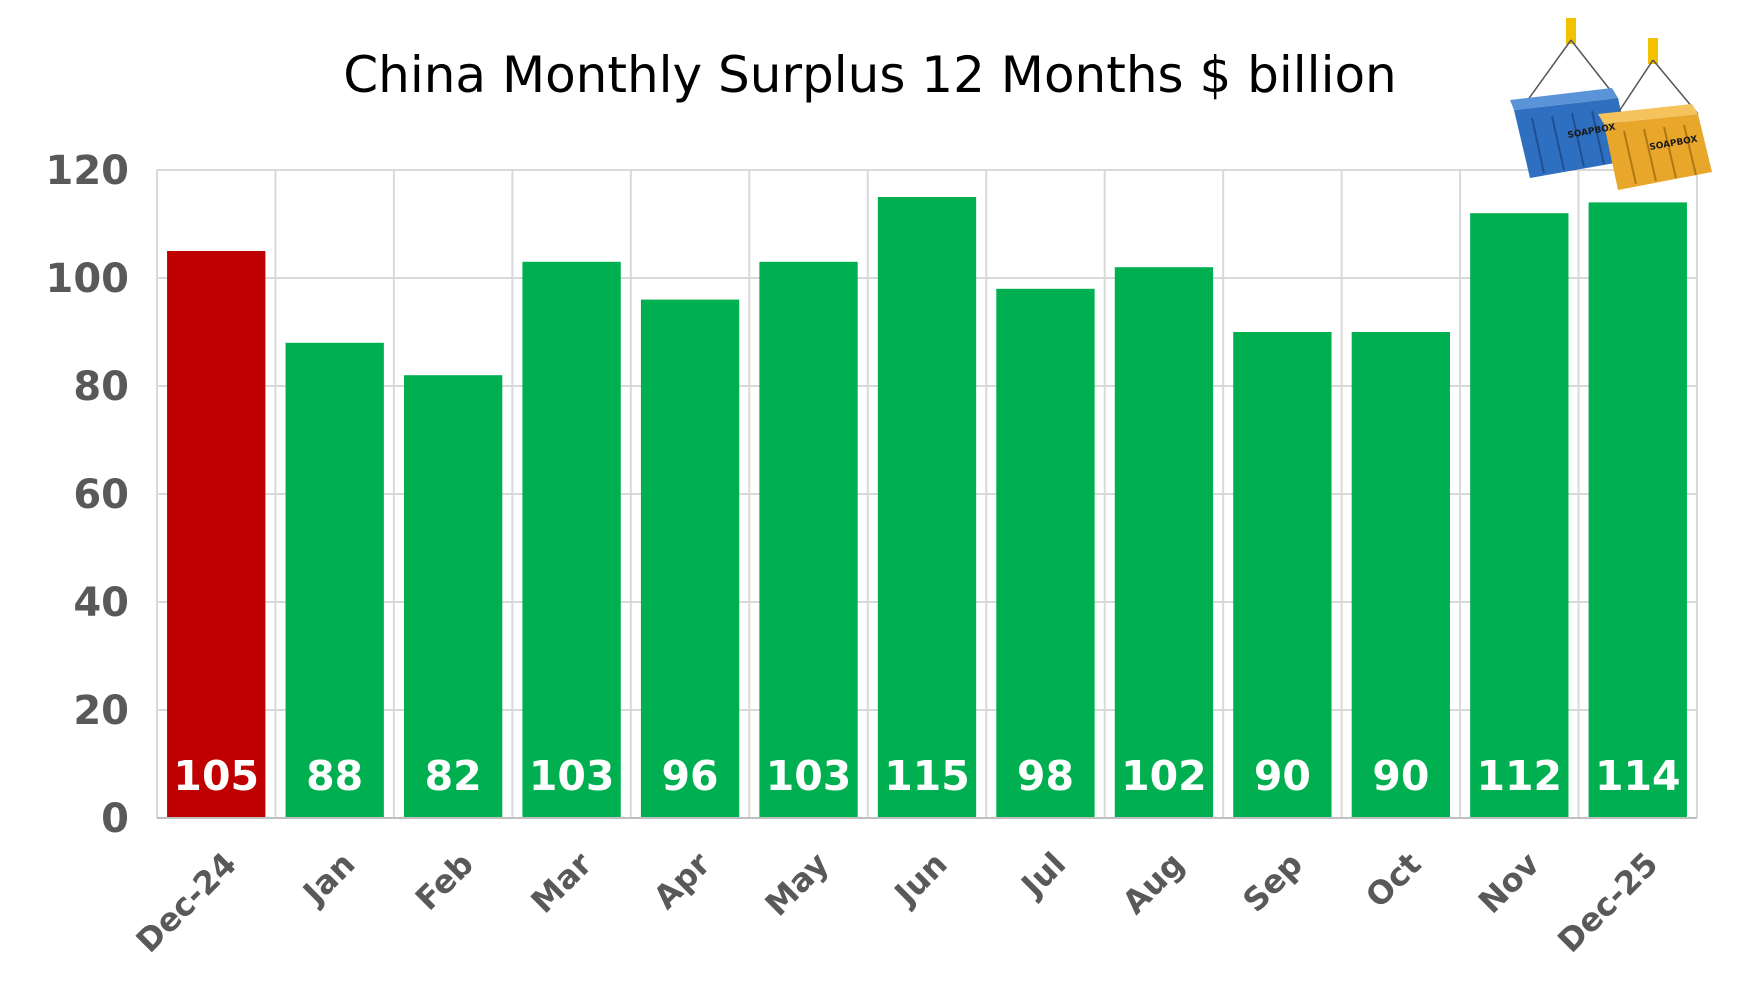 This screenshot has width=1740, height=990. I want to click on x-tick-label-oct: Oct, so click(1393, 880).